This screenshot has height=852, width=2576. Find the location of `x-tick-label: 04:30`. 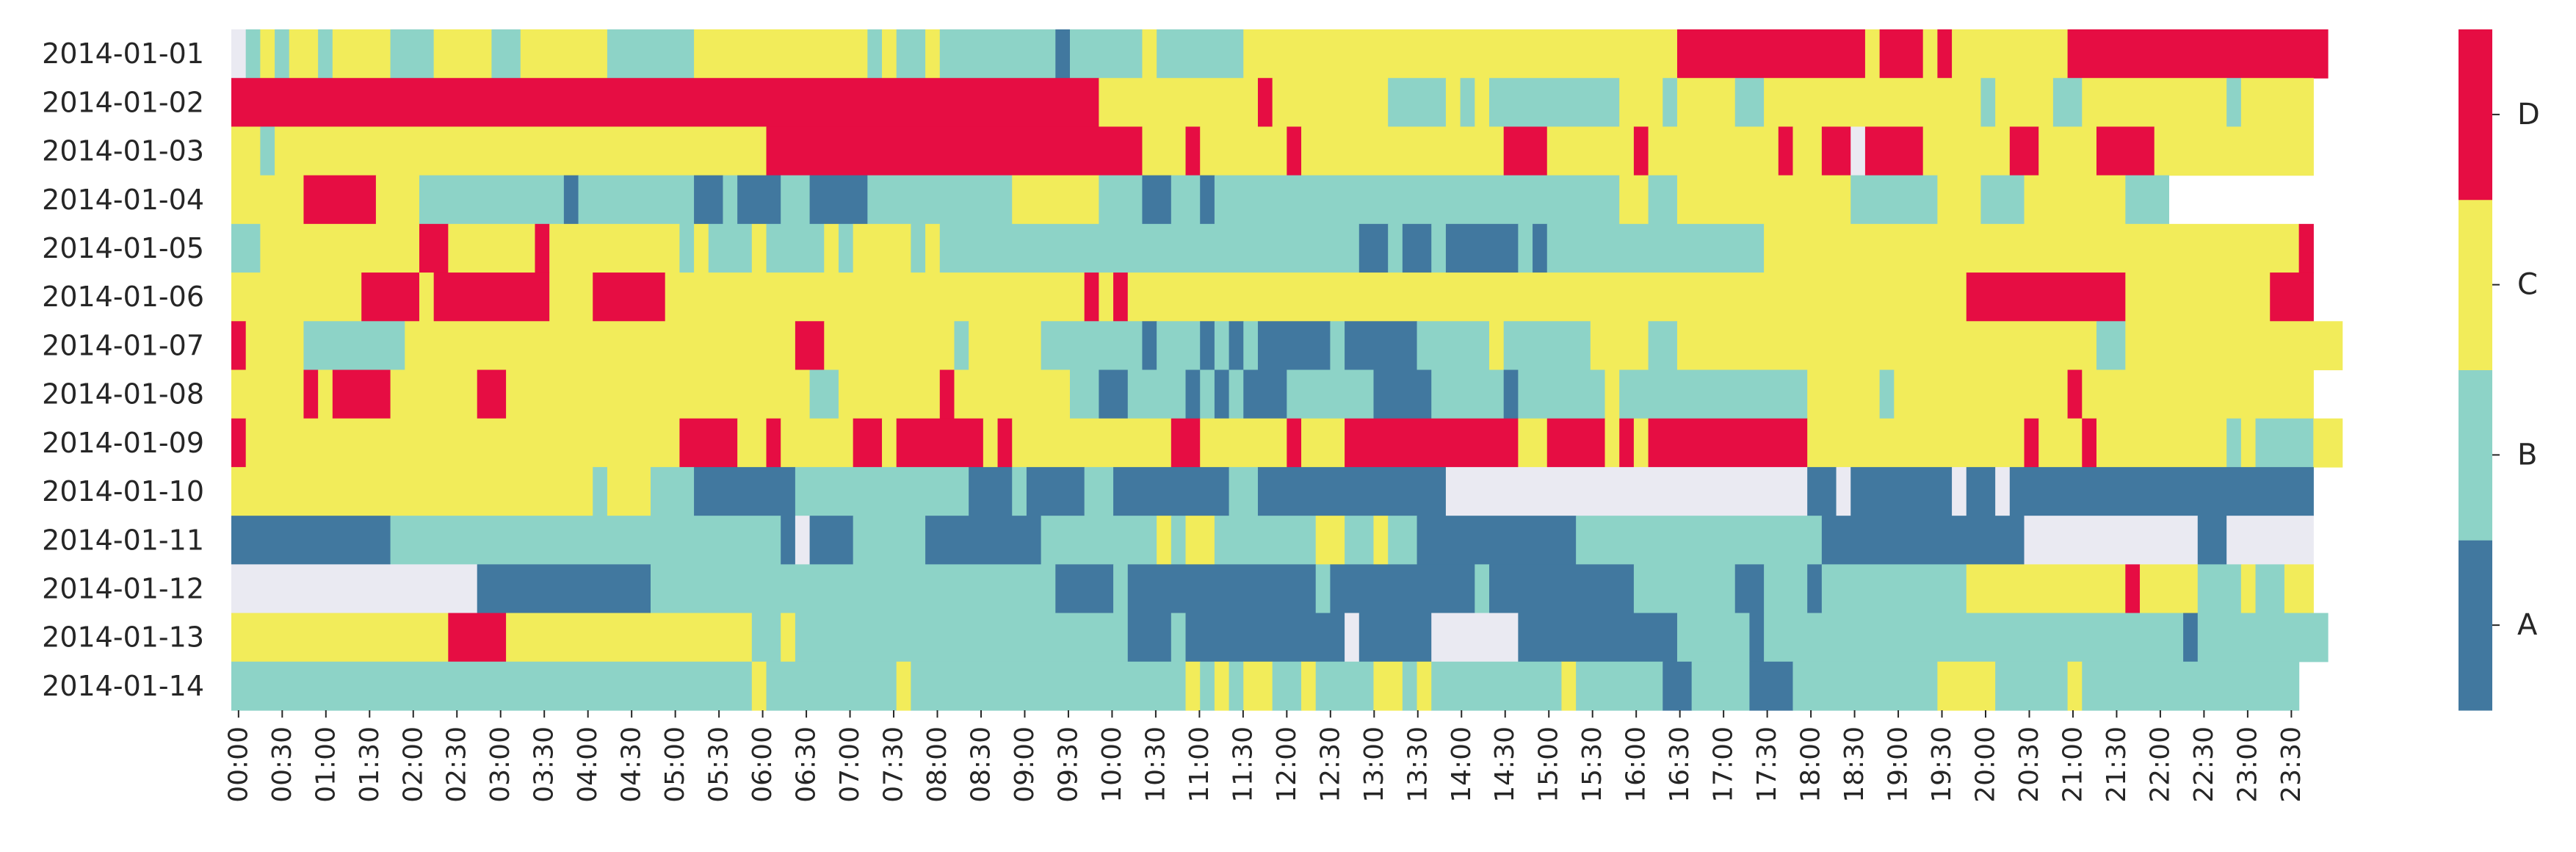

x-tick-label: 04:30 is located at coordinates (632, 764).